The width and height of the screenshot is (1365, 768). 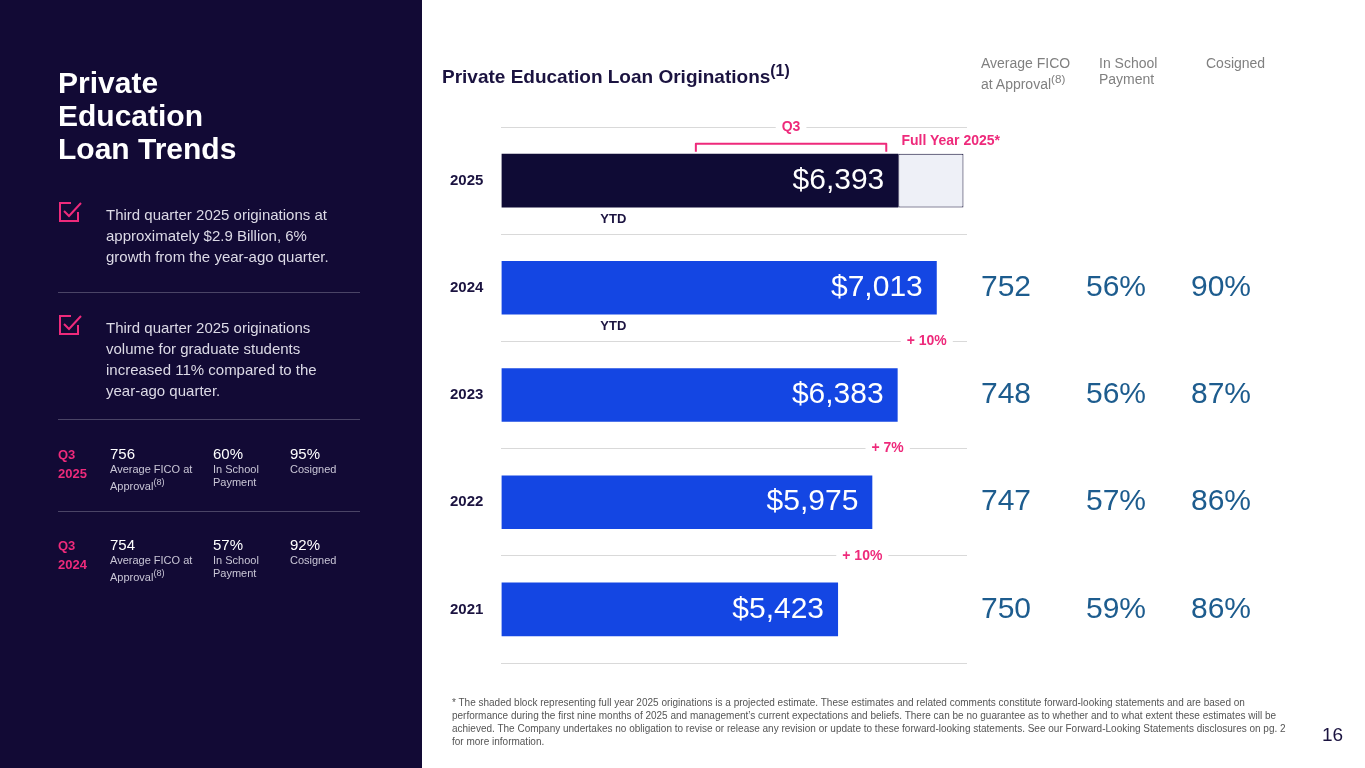 What do you see at coordinates (466, 608) in the screenshot?
I see `y-tick-label: 2021` at bounding box center [466, 608].